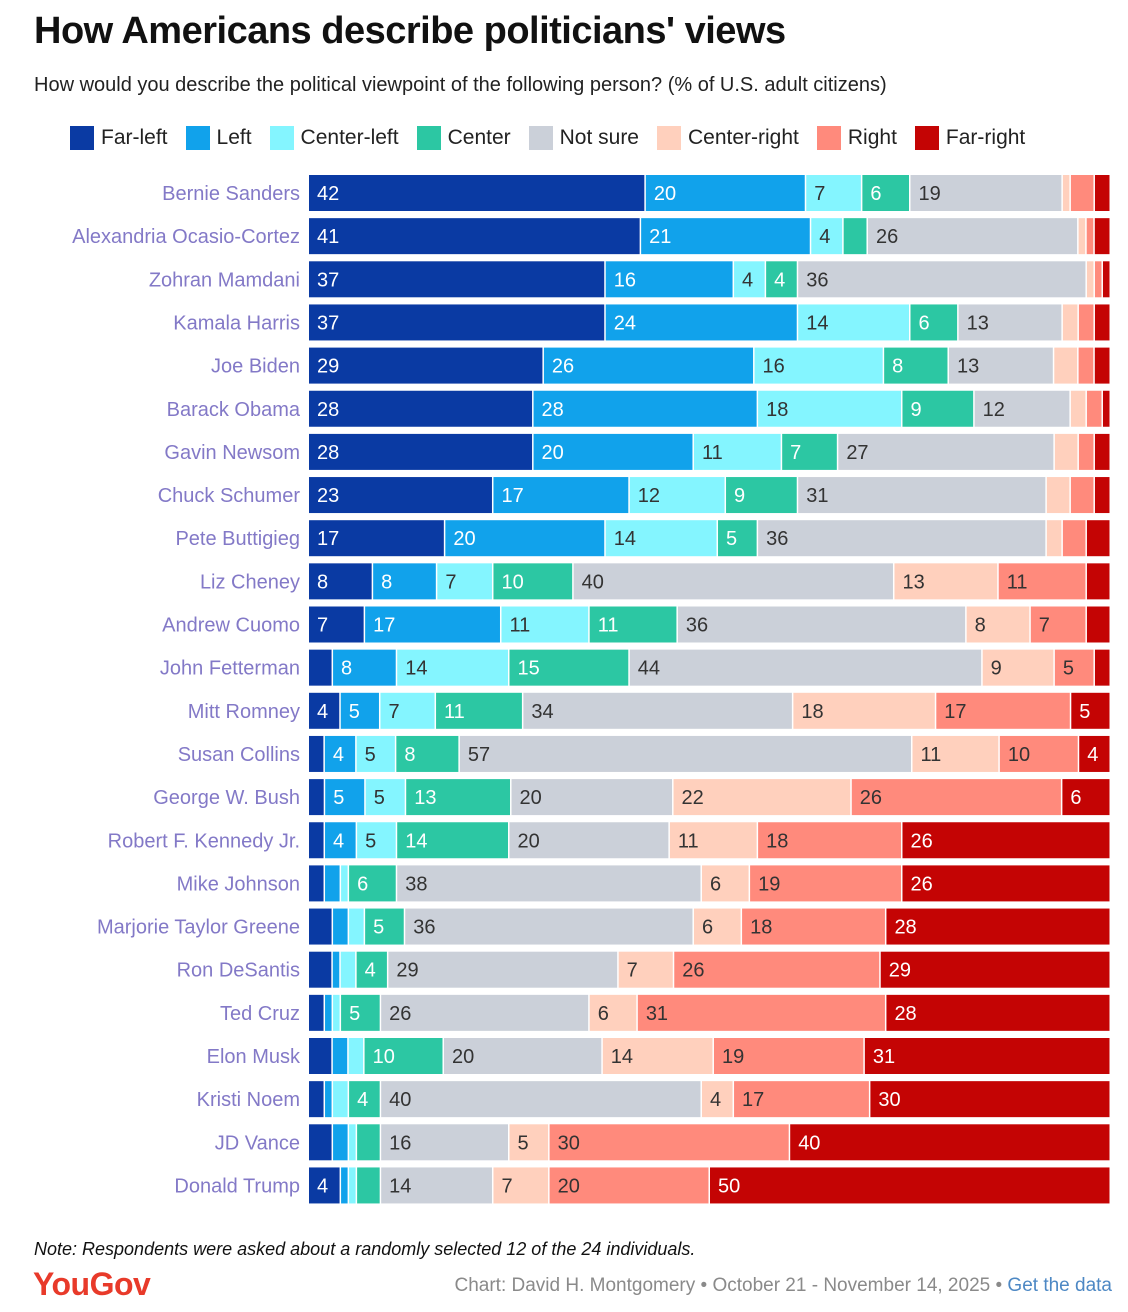 Image resolution: width=1128 pixels, height=1312 pixels. I want to click on bar-row-donald-trump: Donald Trump 4 14 7 20 50, so click(642, 1185).